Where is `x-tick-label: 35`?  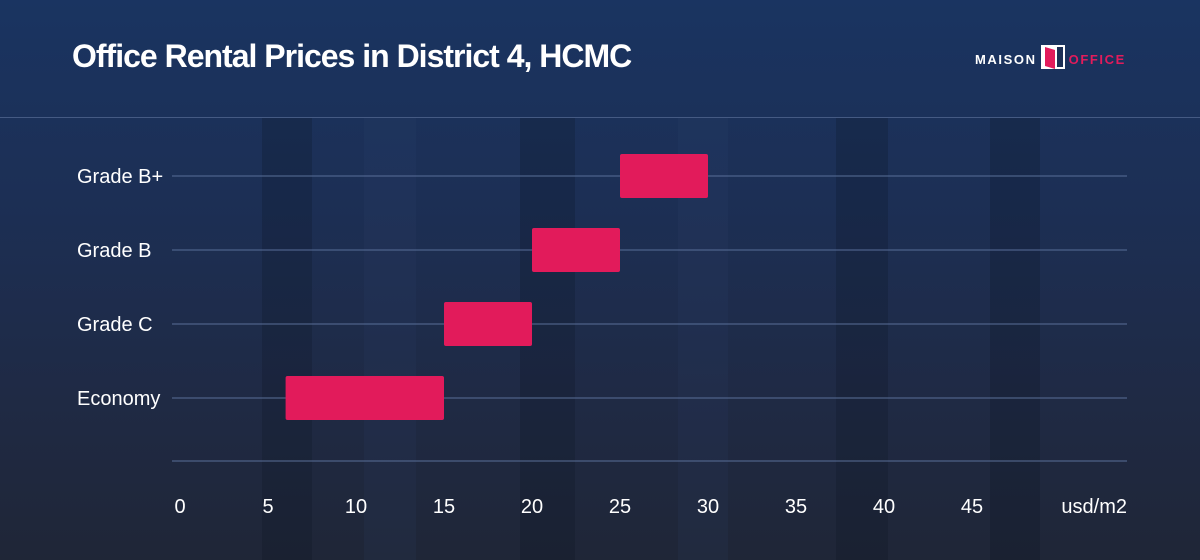
x-tick-label: 35 is located at coordinates (796, 507).